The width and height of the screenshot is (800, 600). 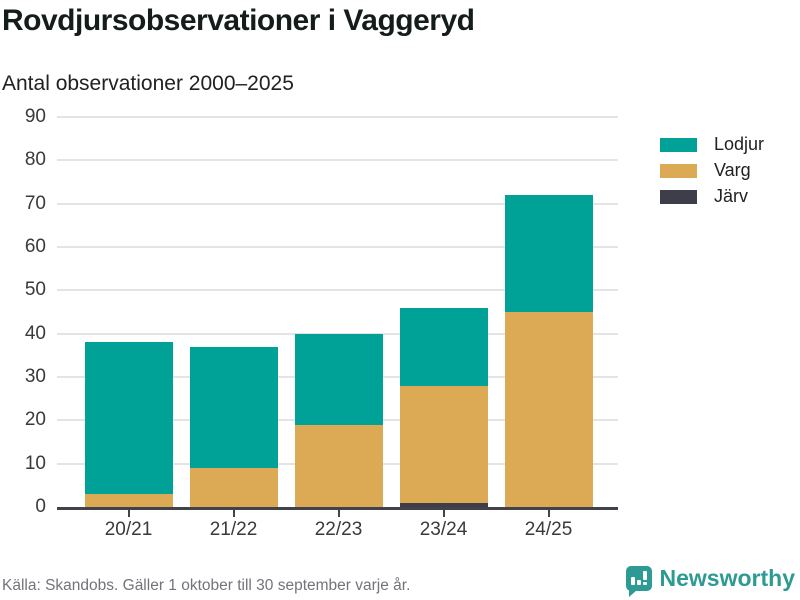 What do you see at coordinates (739, 144) in the screenshot?
I see `legend-label-lodjur: Lodjur` at bounding box center [739, 144].